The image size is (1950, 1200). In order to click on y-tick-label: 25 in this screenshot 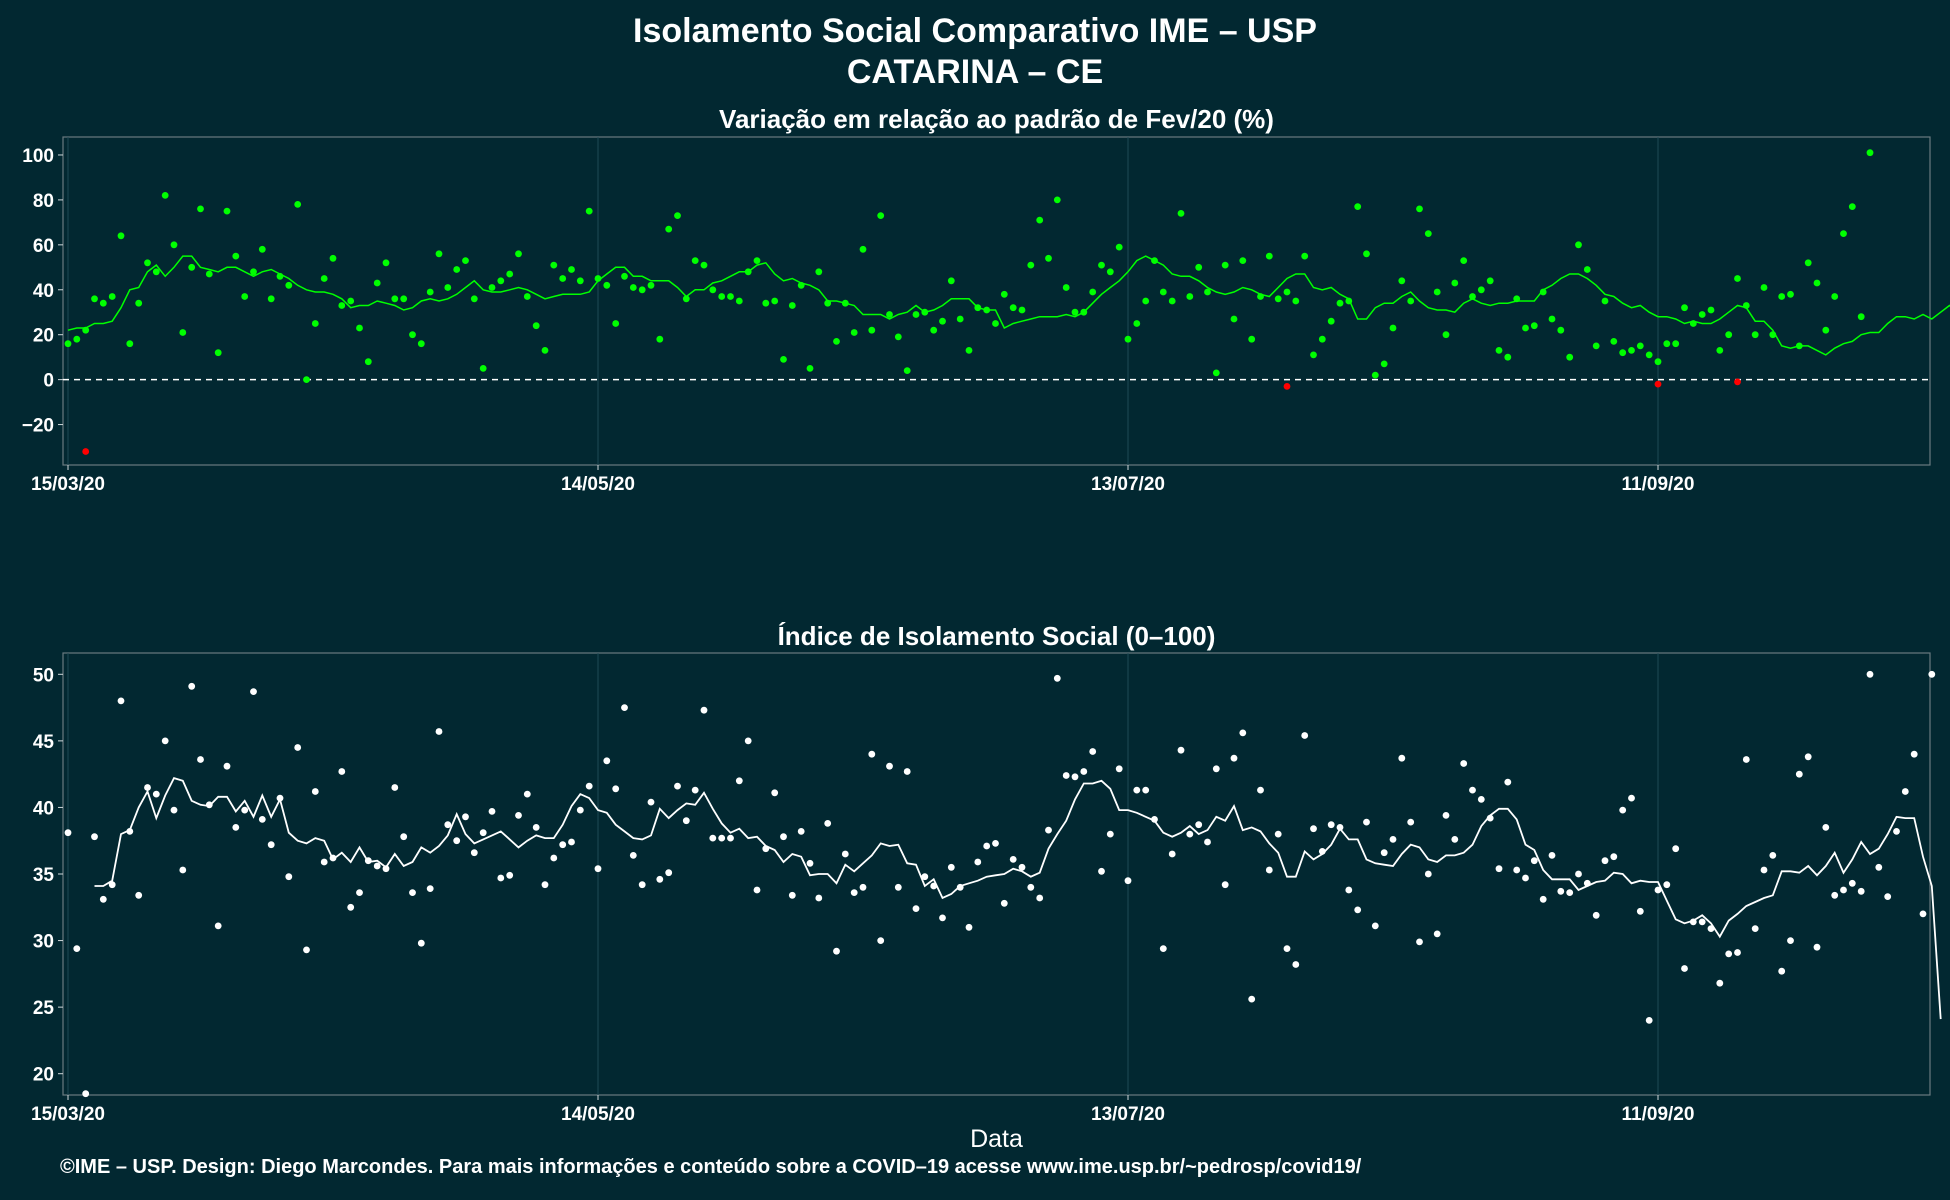, I will do `click(44, 1008)`.